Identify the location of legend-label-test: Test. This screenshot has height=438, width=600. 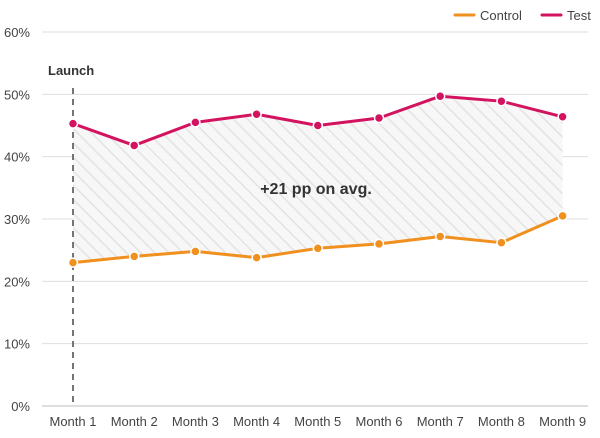
(579, 15).